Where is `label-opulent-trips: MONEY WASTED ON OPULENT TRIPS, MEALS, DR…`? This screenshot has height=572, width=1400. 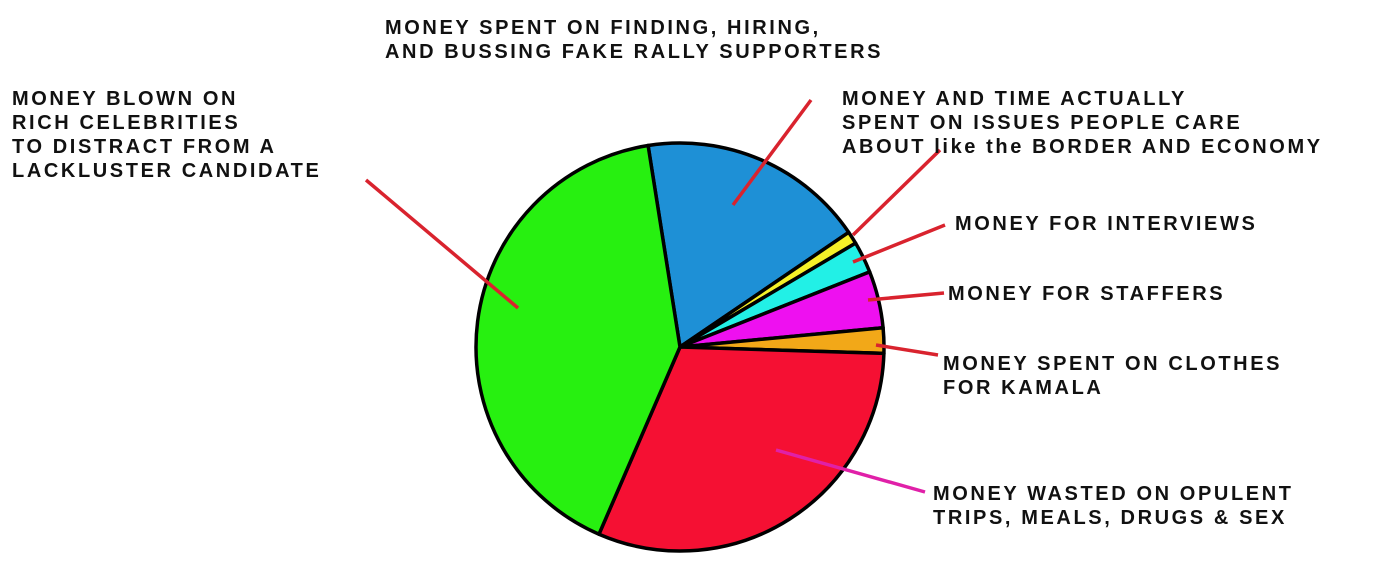
label-opulent-trips: MONEY WASTED ON OPULENT TRIPS, MEALS, DR… is located at coordinates (1113, 506).